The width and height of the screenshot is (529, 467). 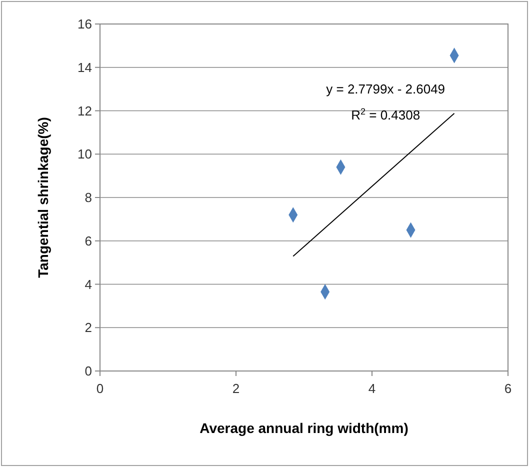 I want to click on y-tick-label: 4, so click(x=88, y=284).